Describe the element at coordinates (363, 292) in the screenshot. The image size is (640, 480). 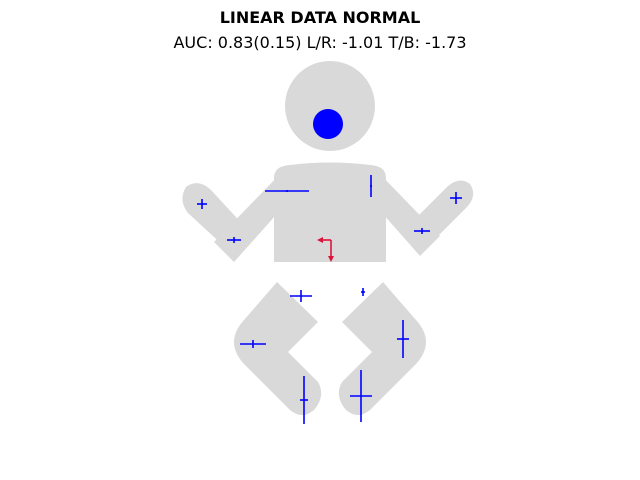
I see `marker-right-thigh` at that location.